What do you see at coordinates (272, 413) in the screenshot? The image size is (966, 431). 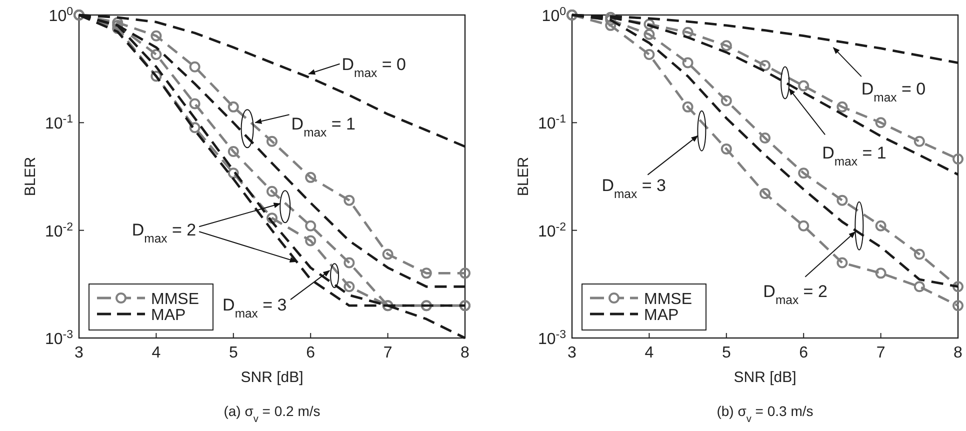 I see `text: (a) σ$_{v}$ = 0.2 m/s` at bounding box center [272, 413].